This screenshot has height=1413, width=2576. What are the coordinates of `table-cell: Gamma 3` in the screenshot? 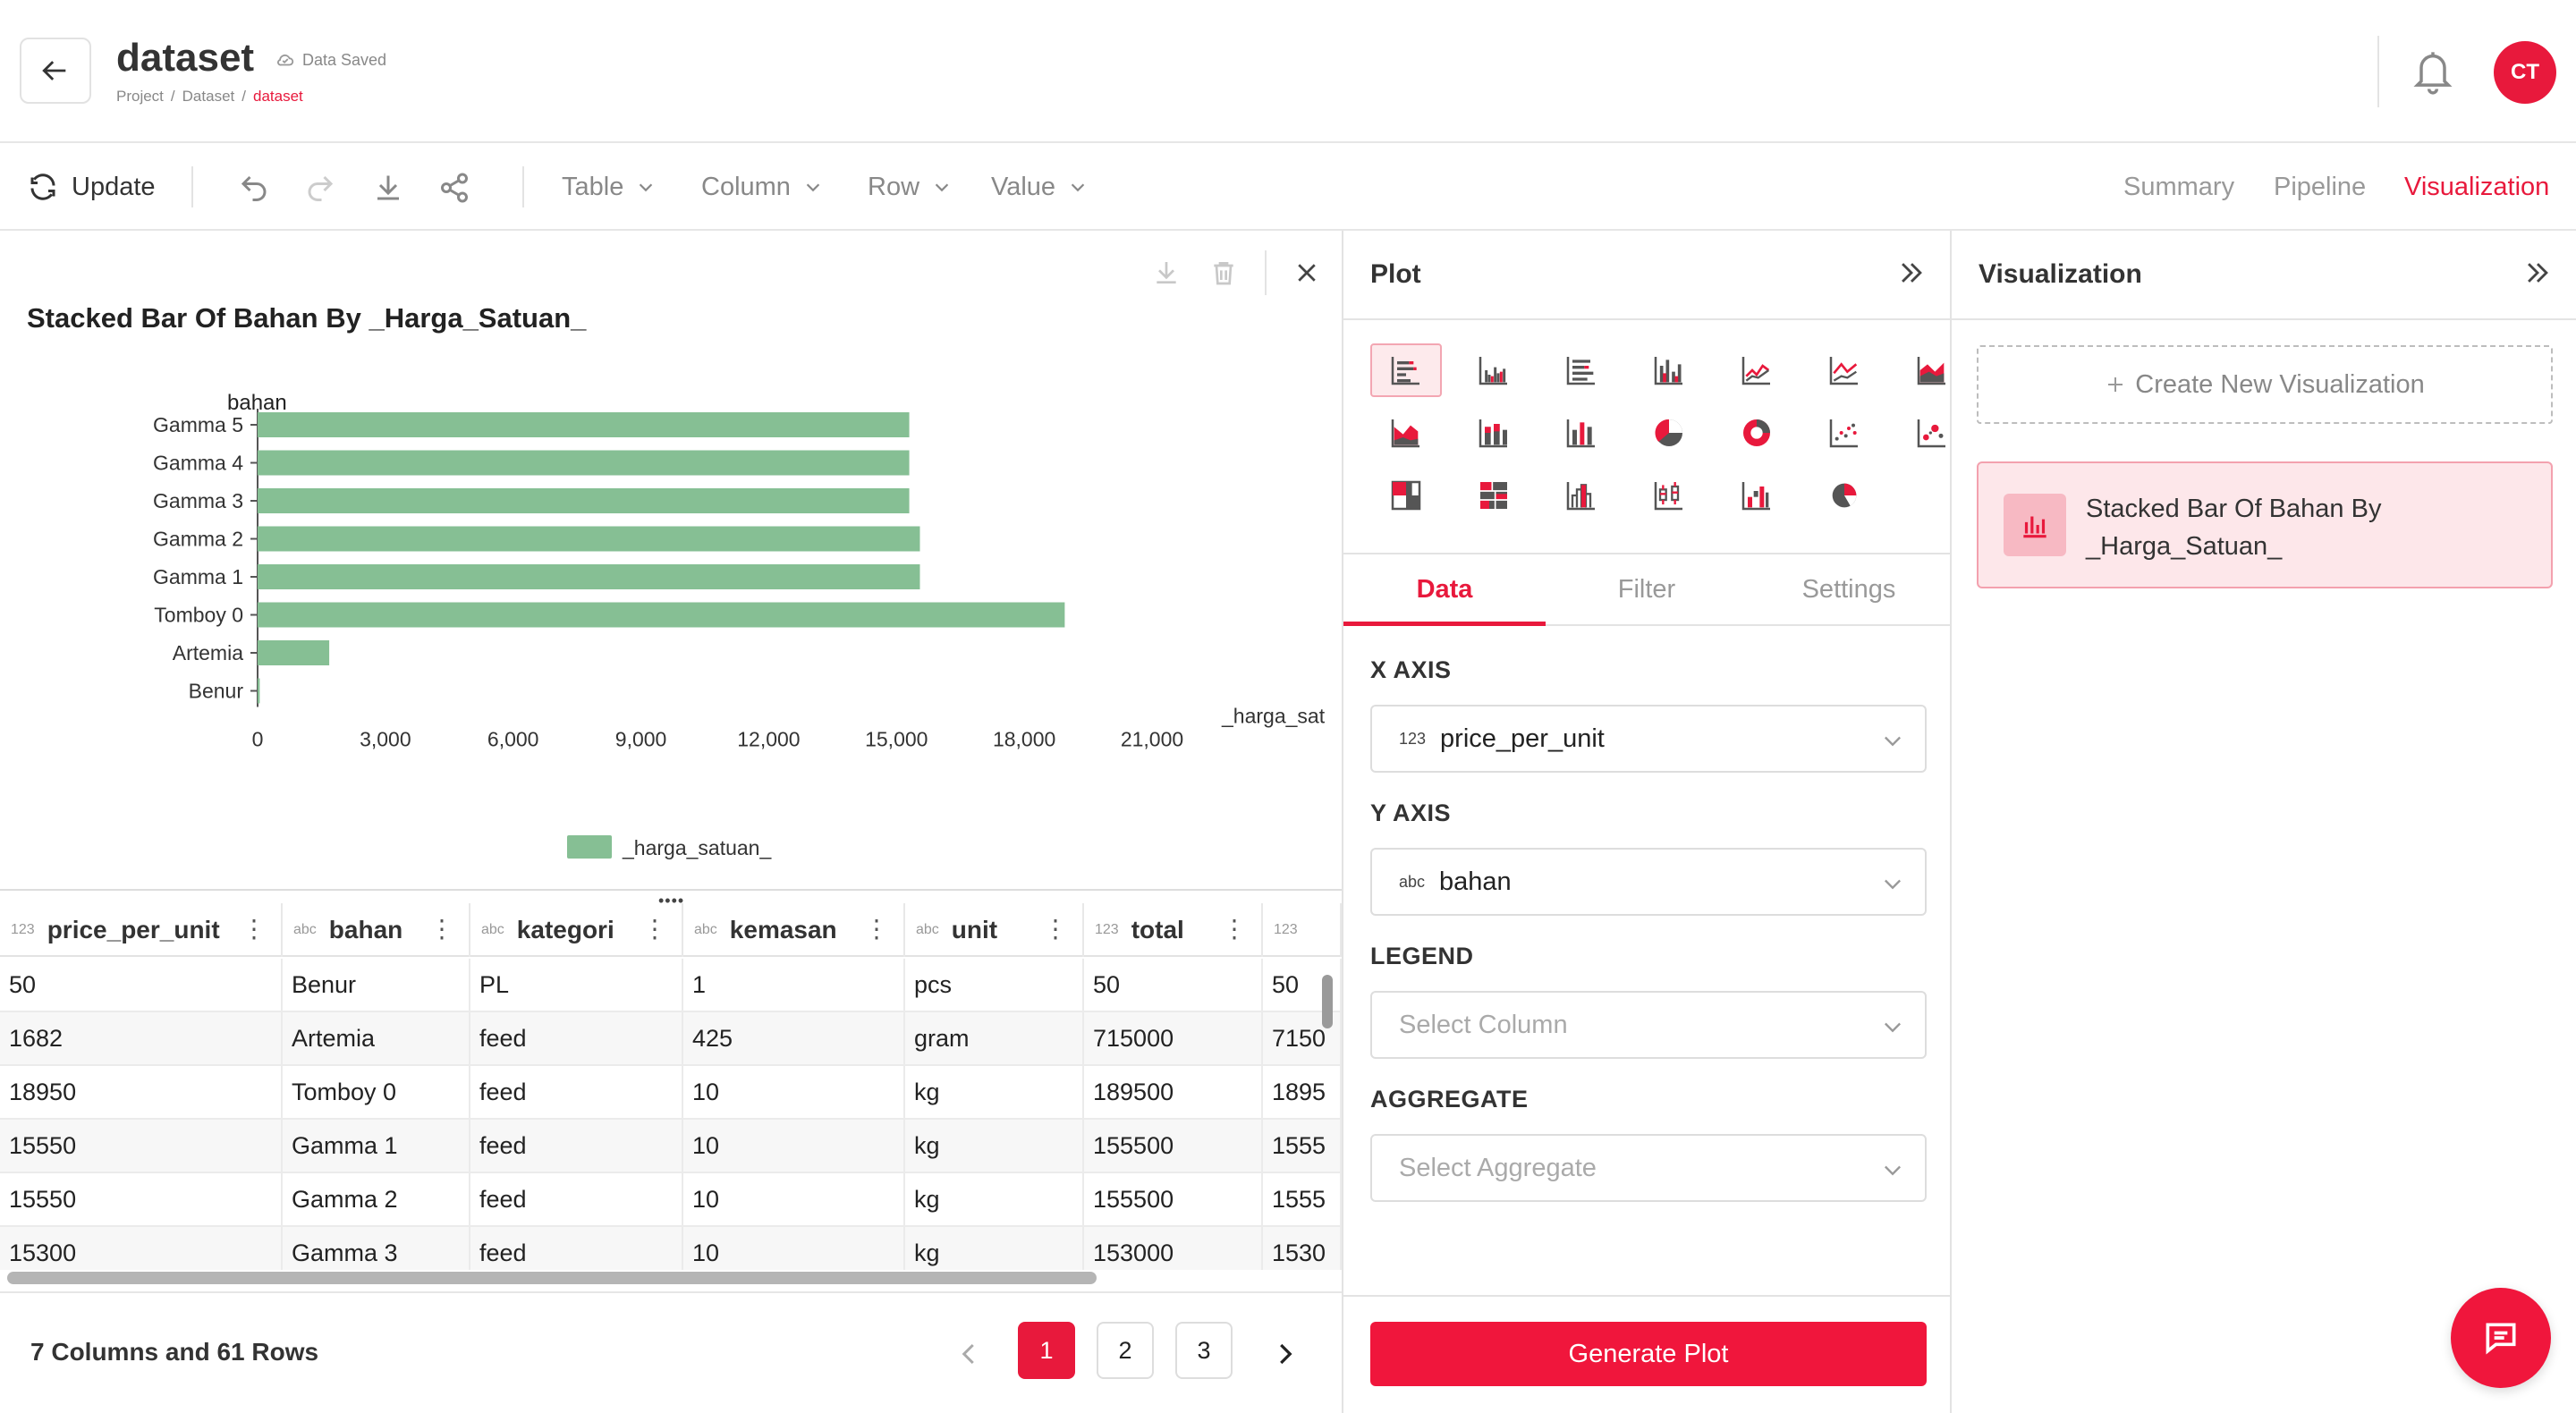 It's located at (376, 1248).